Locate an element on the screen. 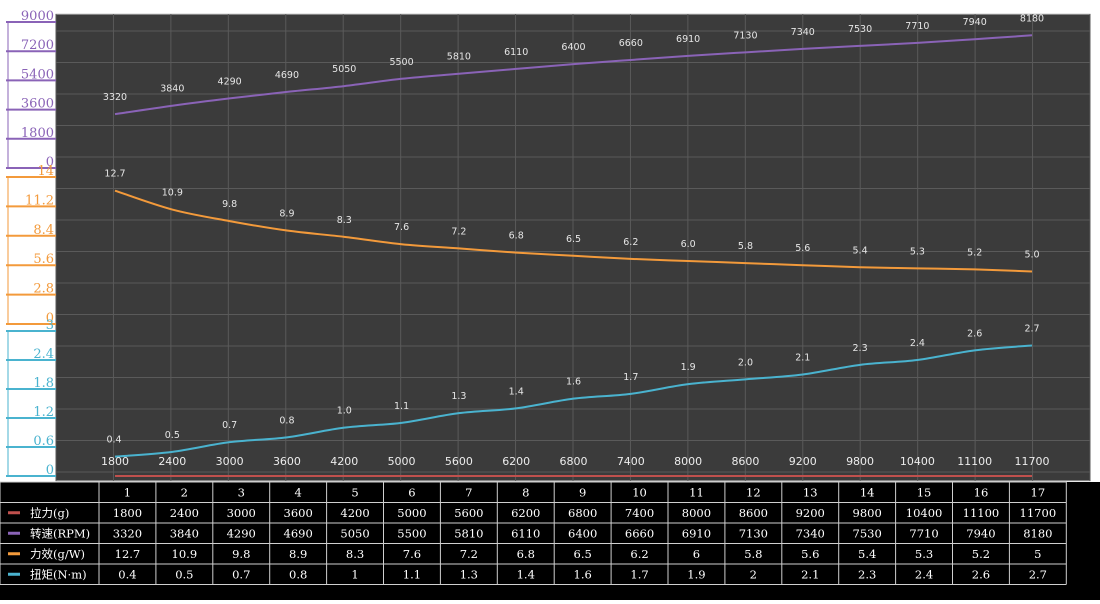 The image size is (1100, 604). table-cell: 4290 is located at coordinates (241, 533).